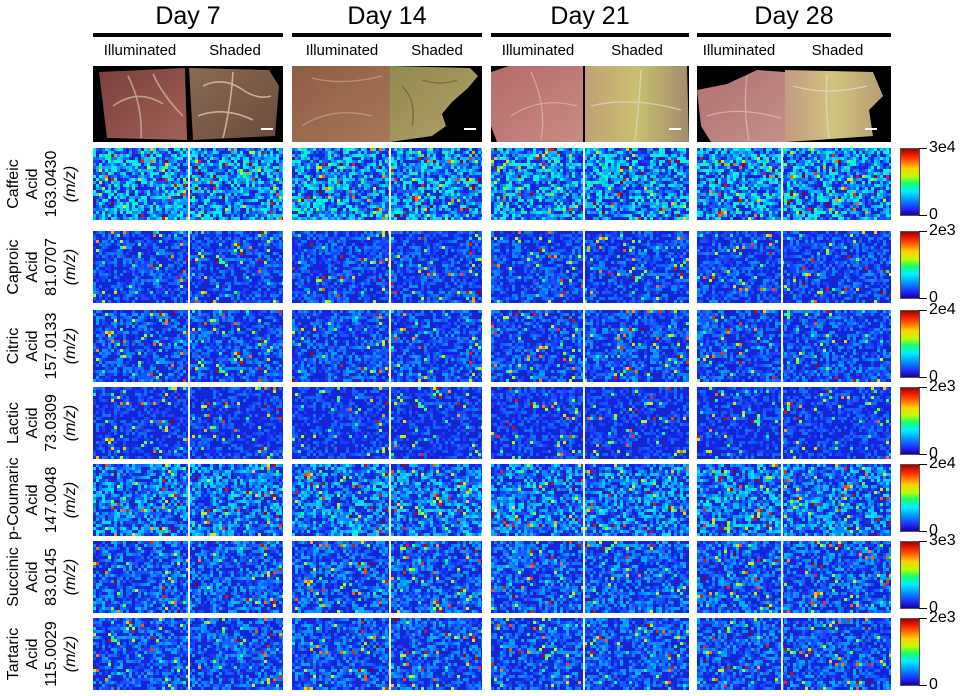 This screenshot has height=696, width=963. What do you see at coordinates (51, 577) in the screenshot?
I see `compound-mass: 83.0145` at bounding box center [51, 577].